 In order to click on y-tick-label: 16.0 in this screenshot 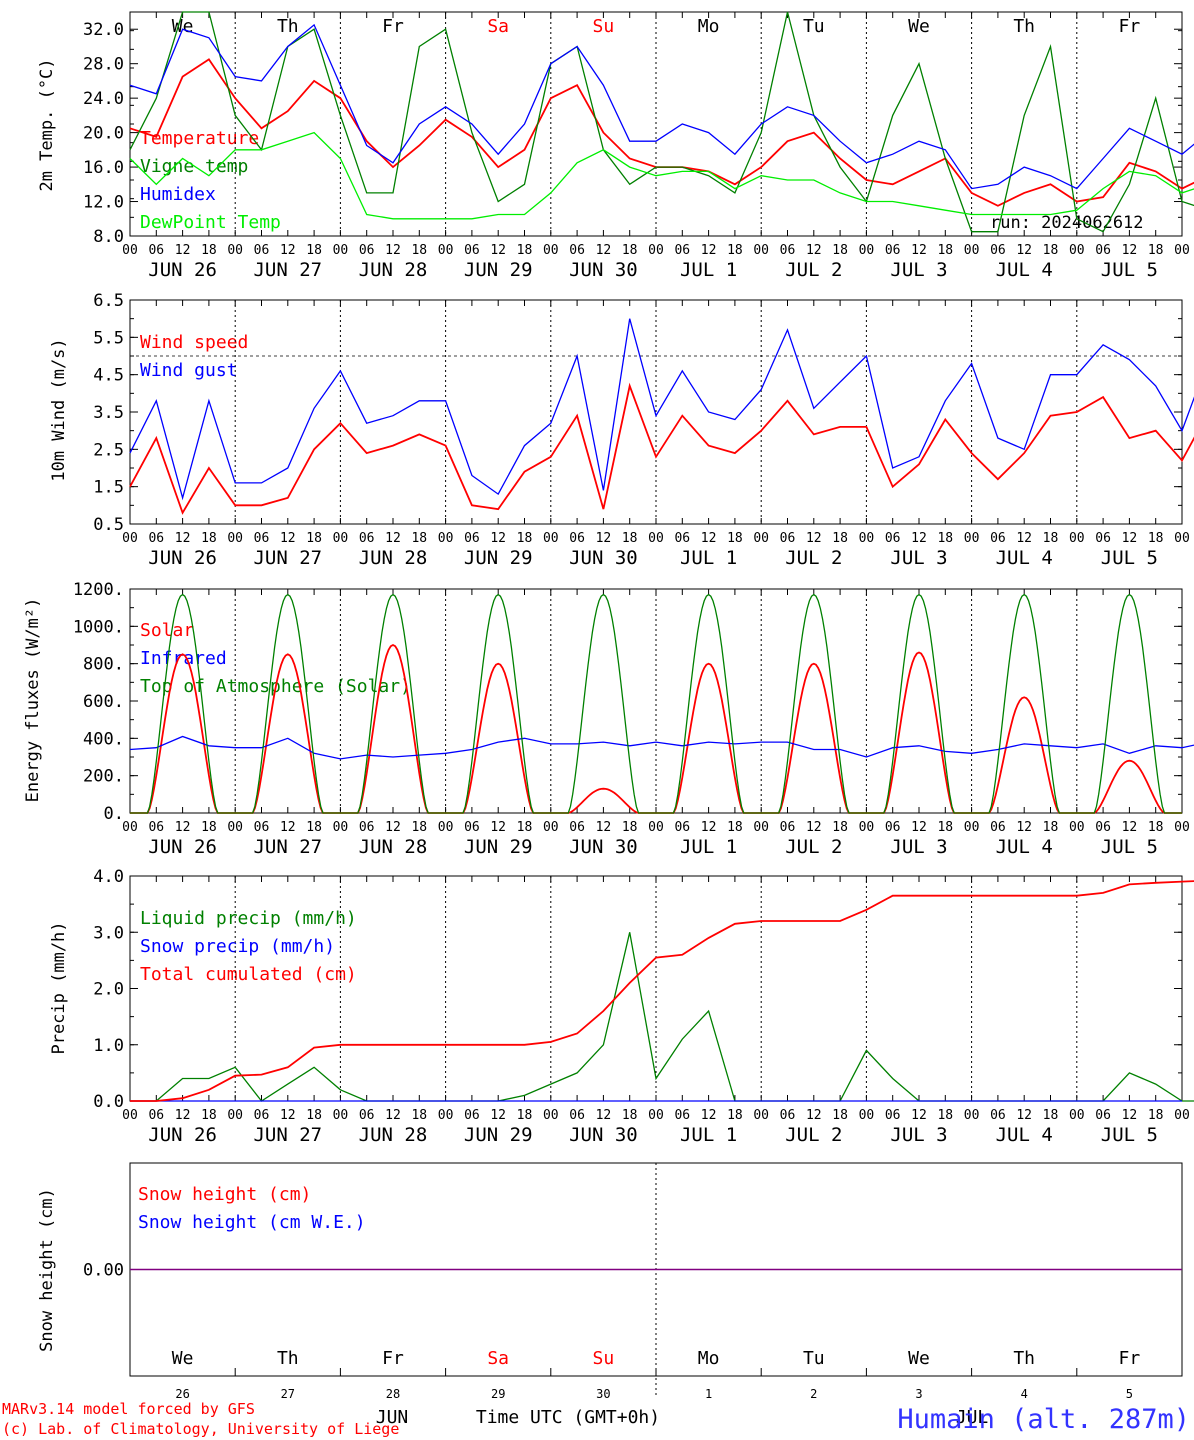, I will do `click(103, 168)`.